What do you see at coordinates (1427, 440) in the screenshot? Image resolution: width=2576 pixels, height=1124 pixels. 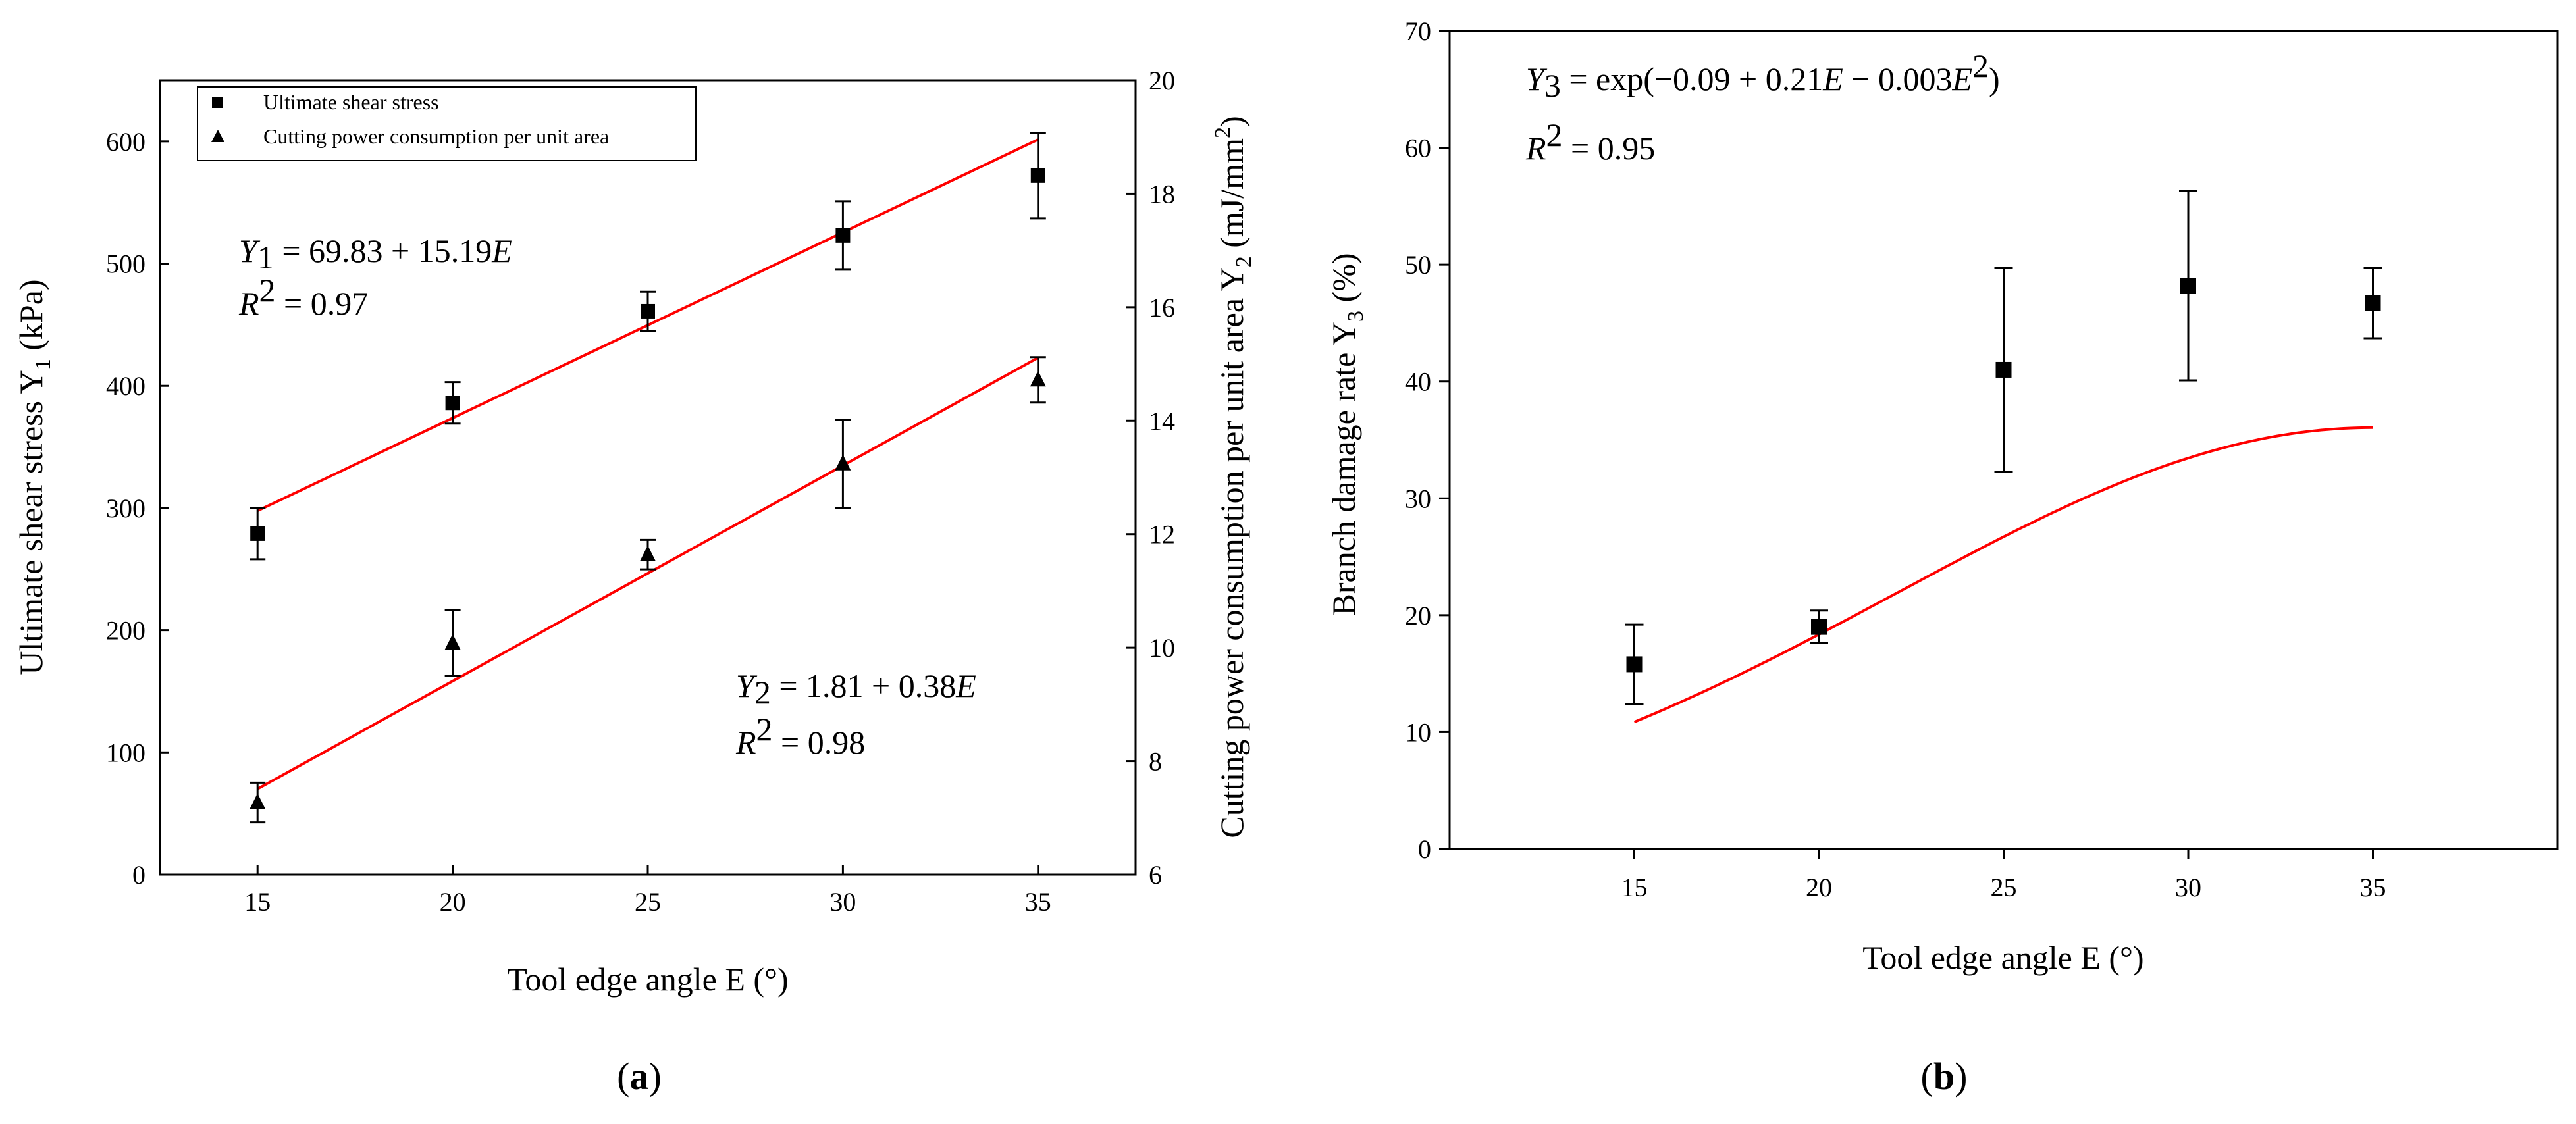 I see `panel-b-left-ticks: 0 10 20 30 40 50 60 70` at bounding box center [1427, 440].